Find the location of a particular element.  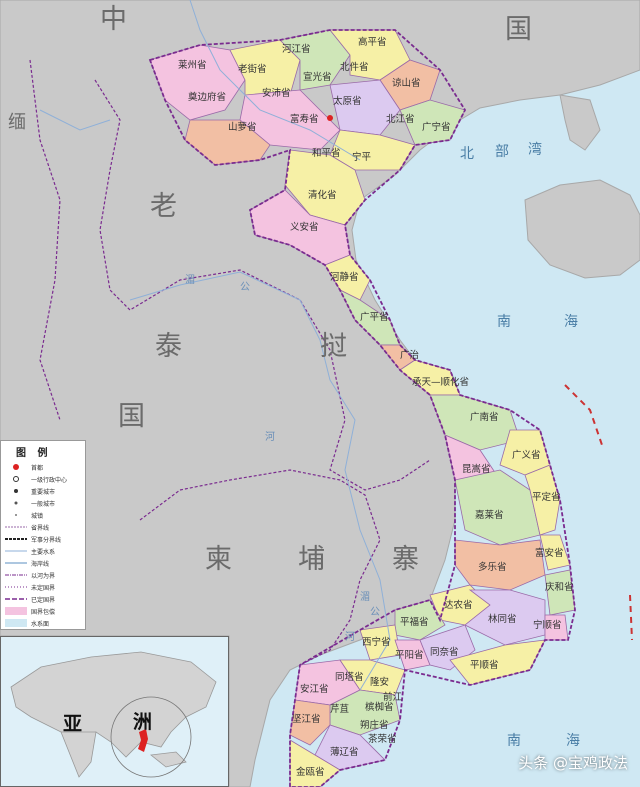

label-dongthap: 同塔省 is located at coordinates (349, 677).